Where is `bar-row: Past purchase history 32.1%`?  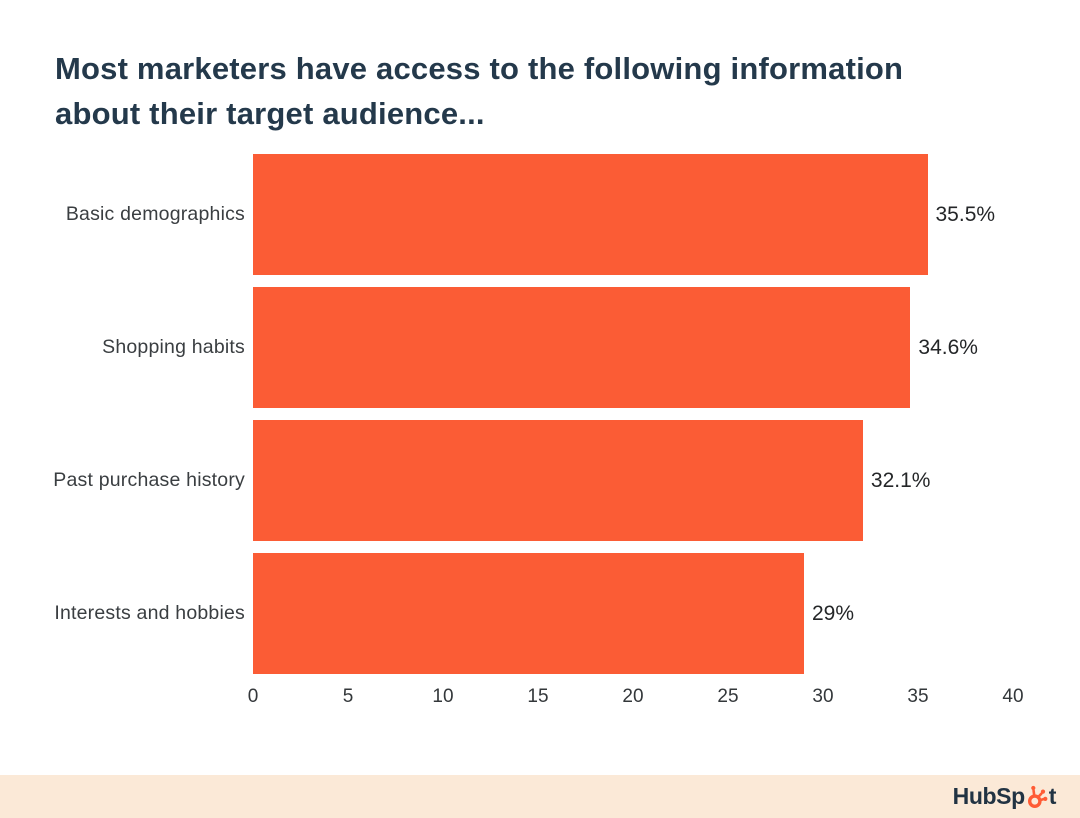
bar-row: Past purchase history 32.1% is located at coordinates (540, 480).